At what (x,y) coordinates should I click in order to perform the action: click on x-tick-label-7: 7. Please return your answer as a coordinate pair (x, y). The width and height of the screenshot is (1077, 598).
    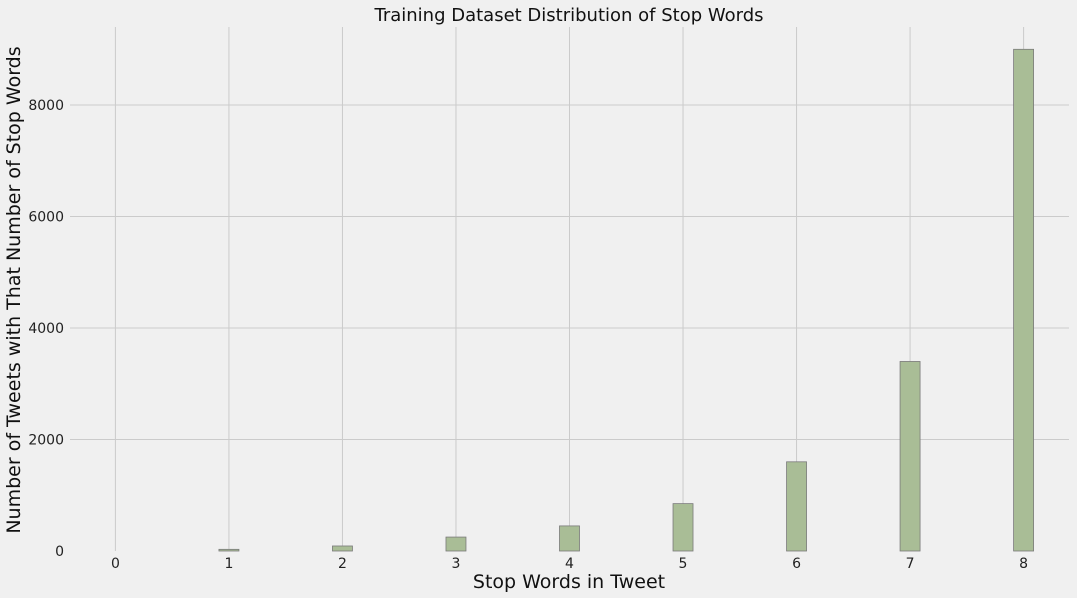
    Looking at the image, I should click on (910, 564).